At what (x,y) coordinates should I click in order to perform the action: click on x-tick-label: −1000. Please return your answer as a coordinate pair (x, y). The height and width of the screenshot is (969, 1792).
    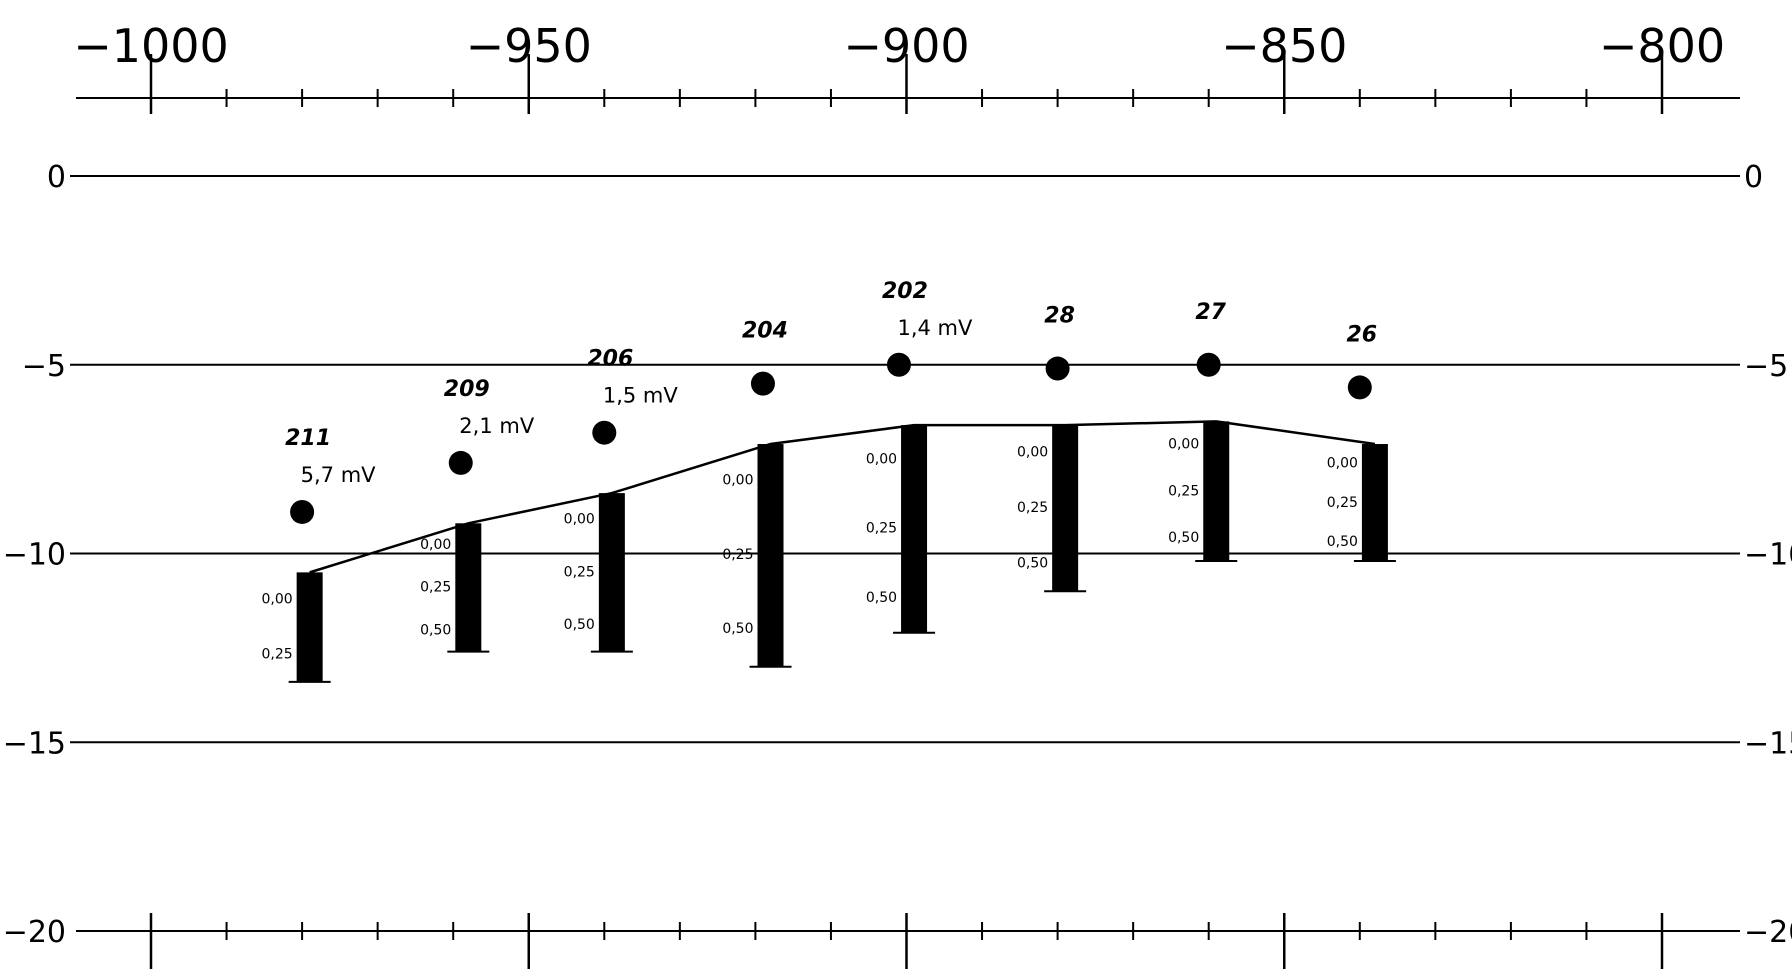
    Looking at the image, I should click on (151, 46).